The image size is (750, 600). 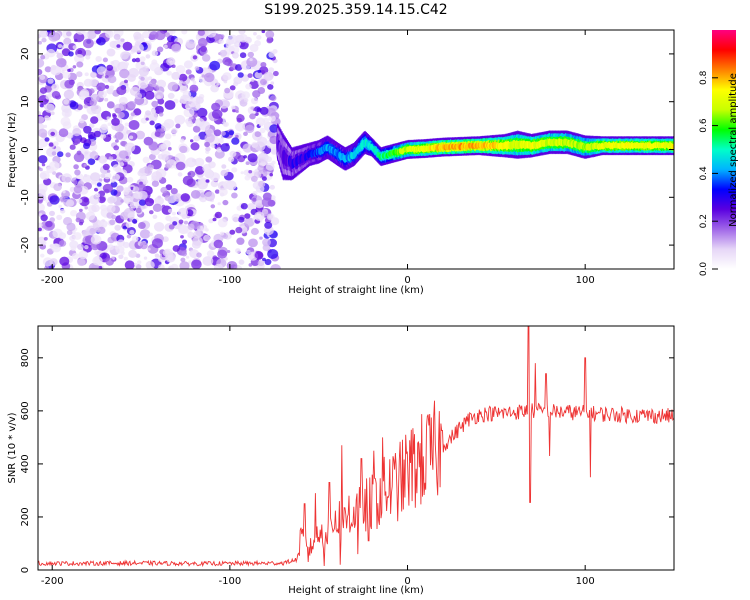 I want to click on snr-x-label: Height of straight line (km), so click(x=356, y=590).